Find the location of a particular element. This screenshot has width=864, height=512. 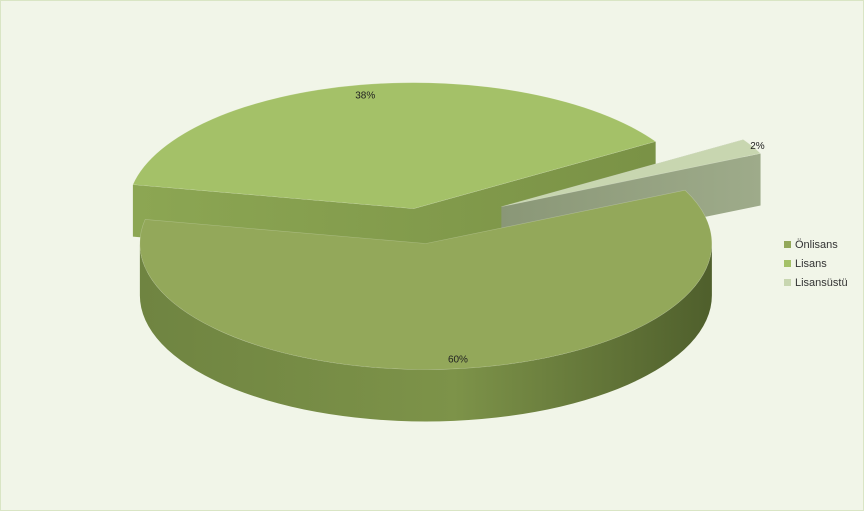

data-label-onlisans: 60% is located at coordinates (458, 360).